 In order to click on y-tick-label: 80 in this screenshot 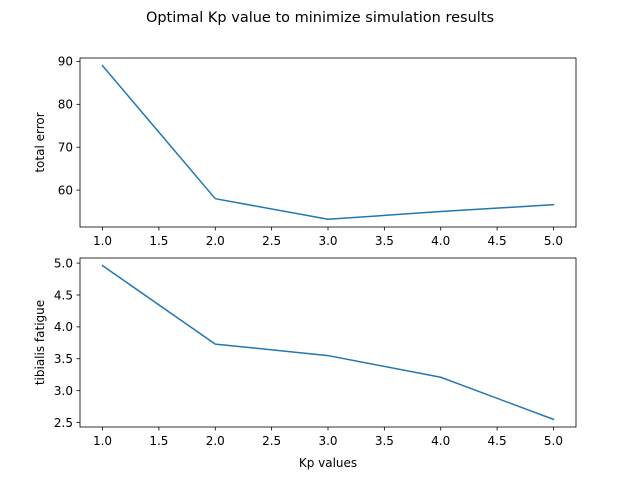, I will do `click(65, 105)`.